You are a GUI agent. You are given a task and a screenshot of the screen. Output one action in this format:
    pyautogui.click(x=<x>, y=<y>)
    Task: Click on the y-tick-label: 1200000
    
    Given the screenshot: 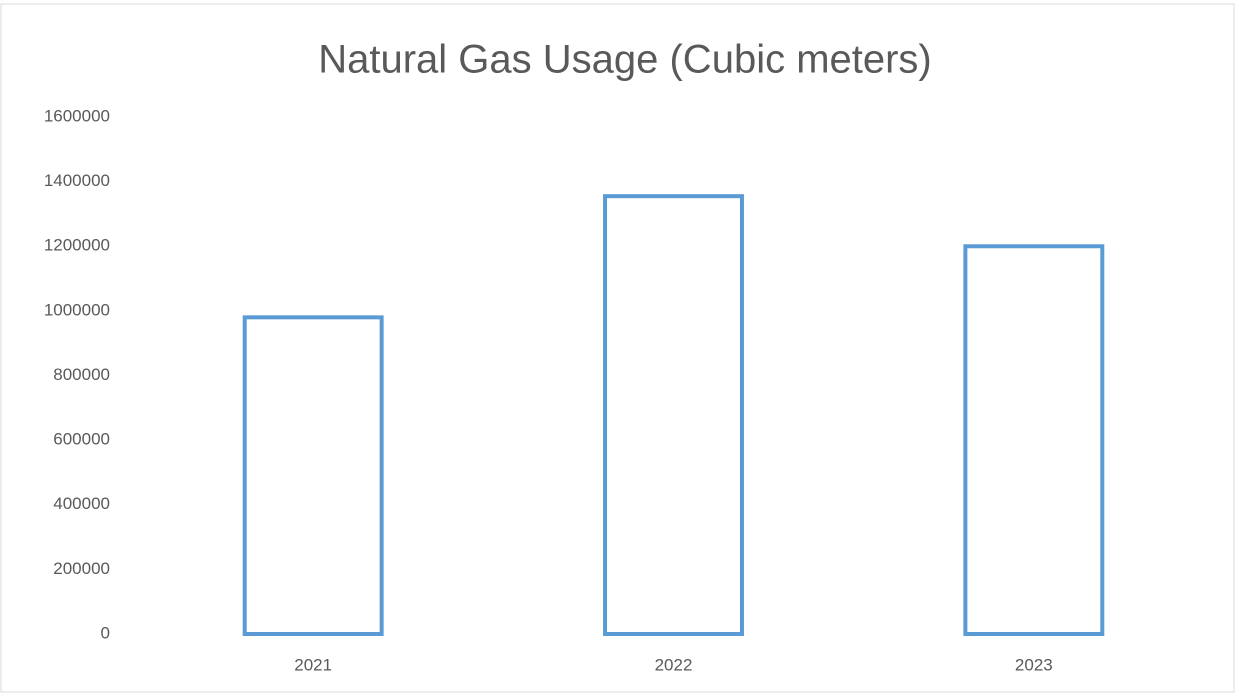 What is the action you would take?
    pyautogui.click(x=77, y=245)
    